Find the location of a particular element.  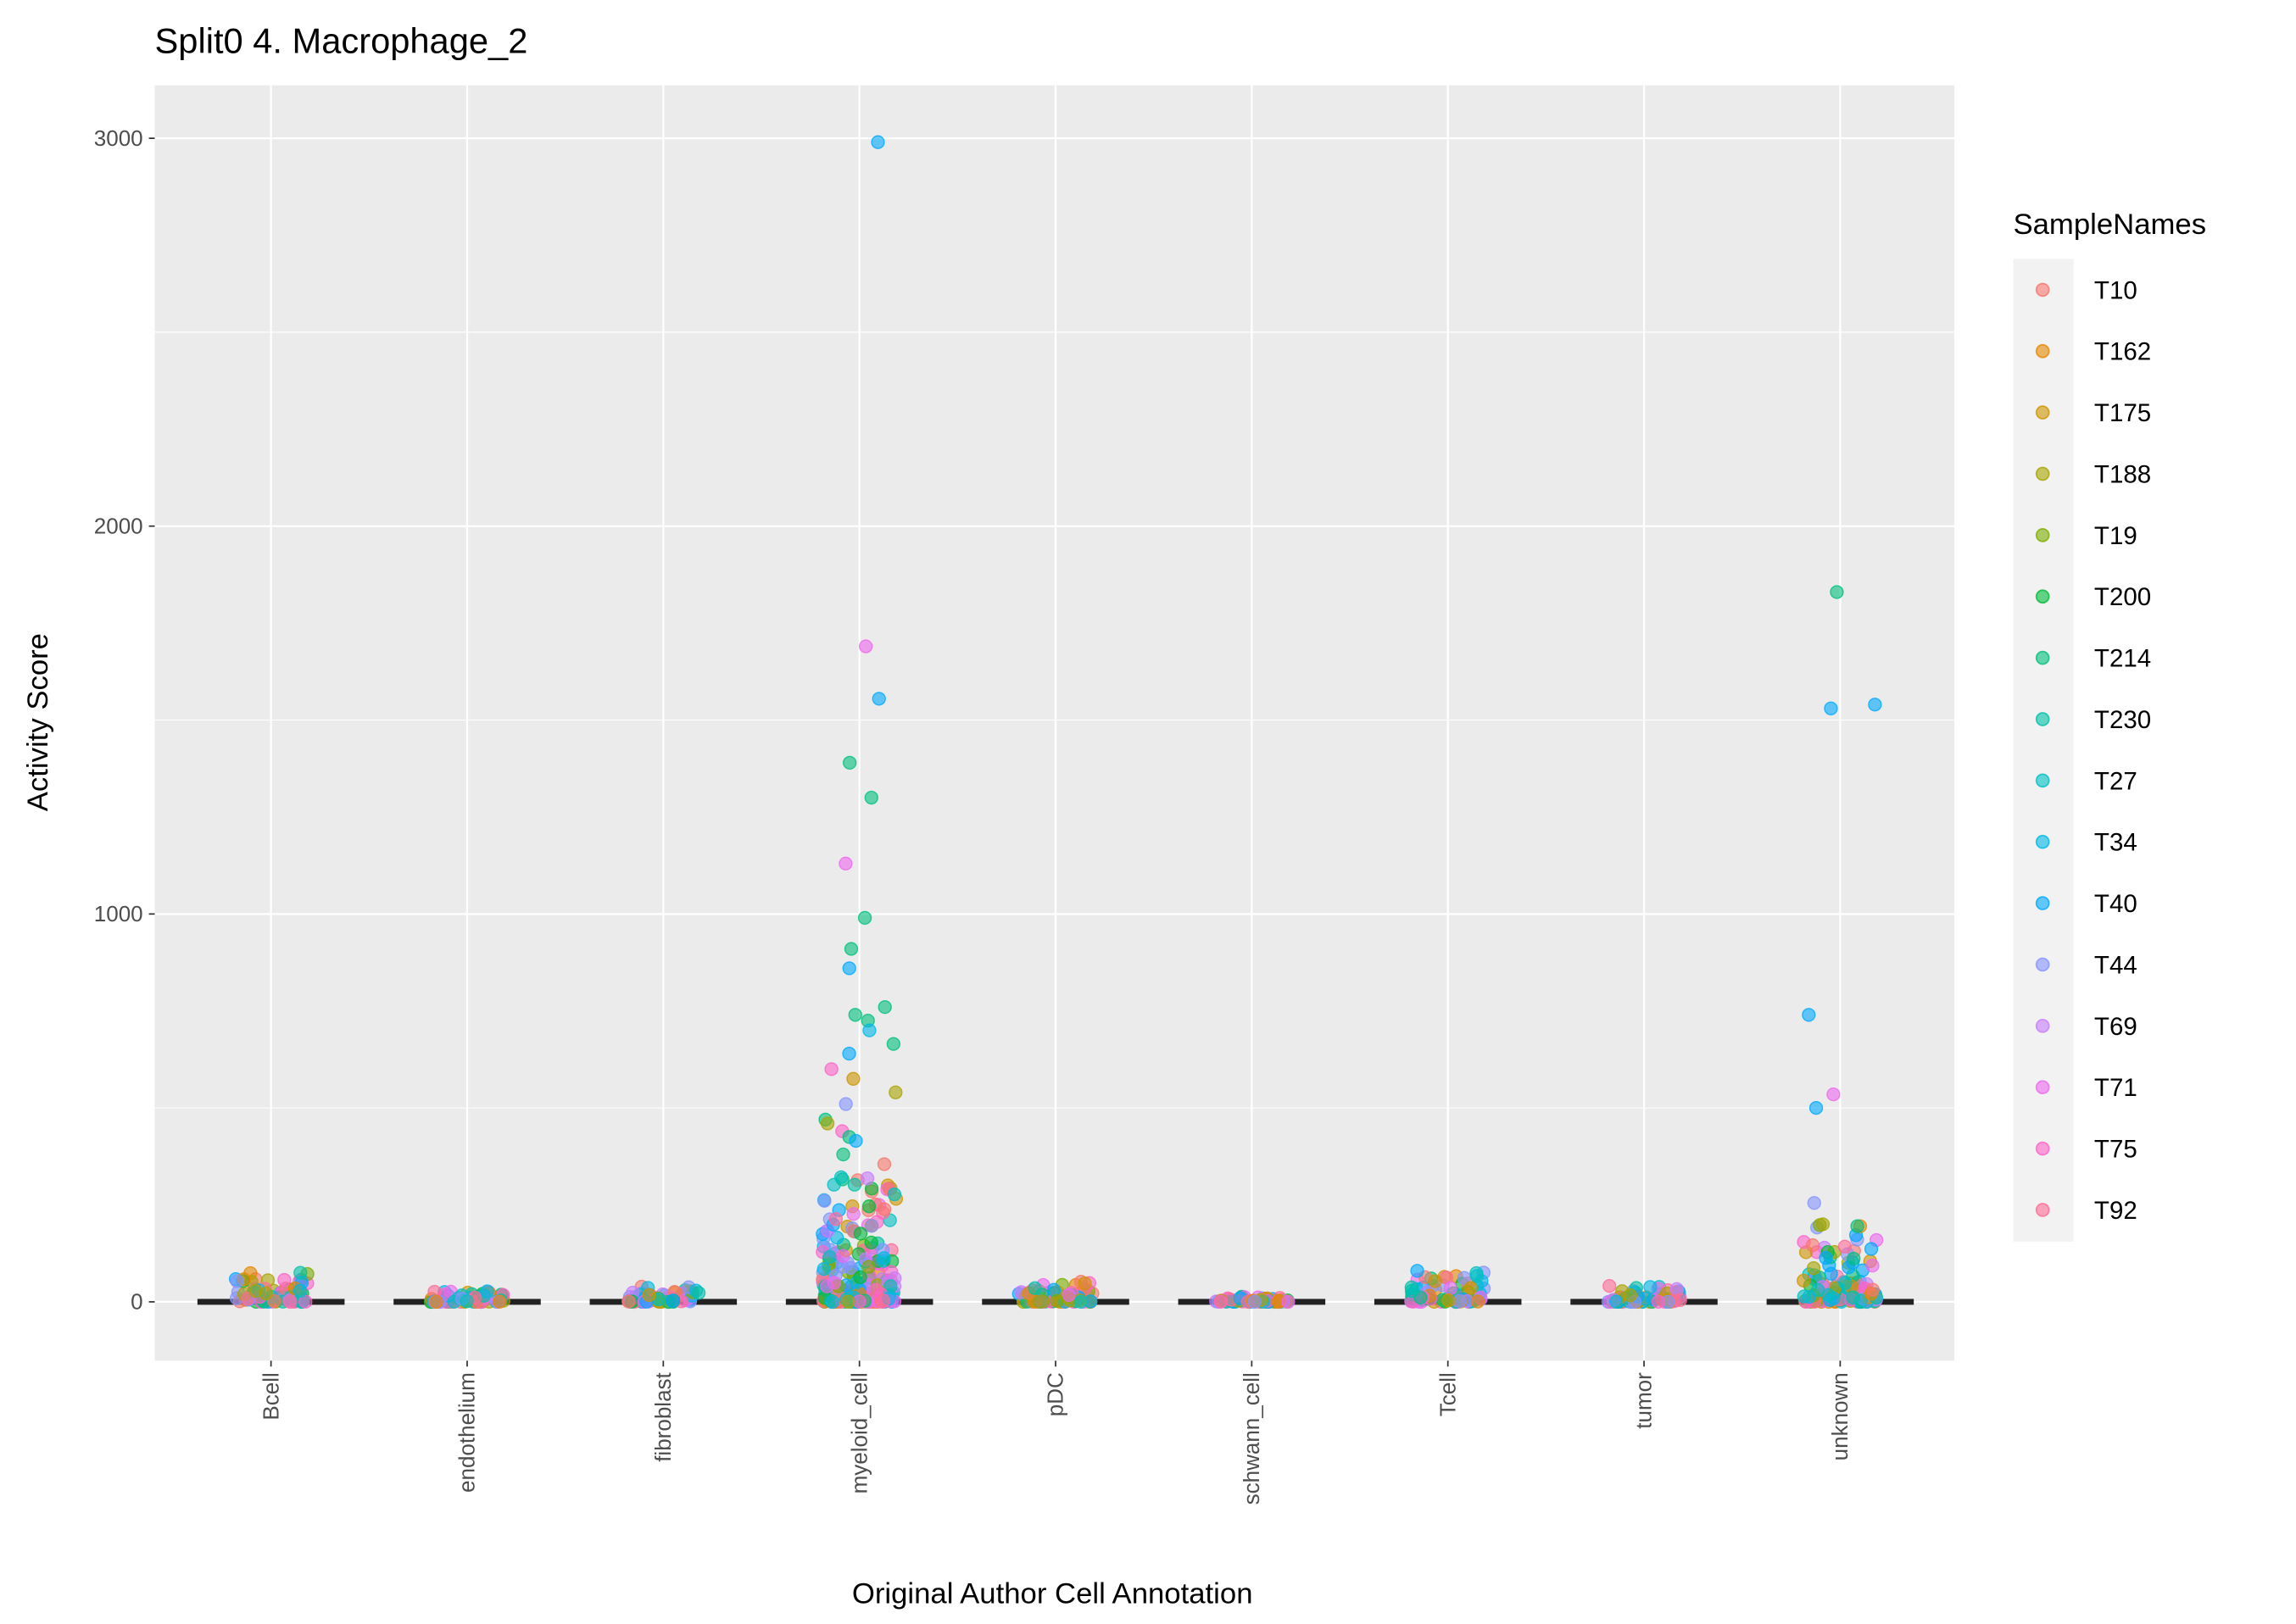

legend-label: T230 is located at coordinates (2122, 720).